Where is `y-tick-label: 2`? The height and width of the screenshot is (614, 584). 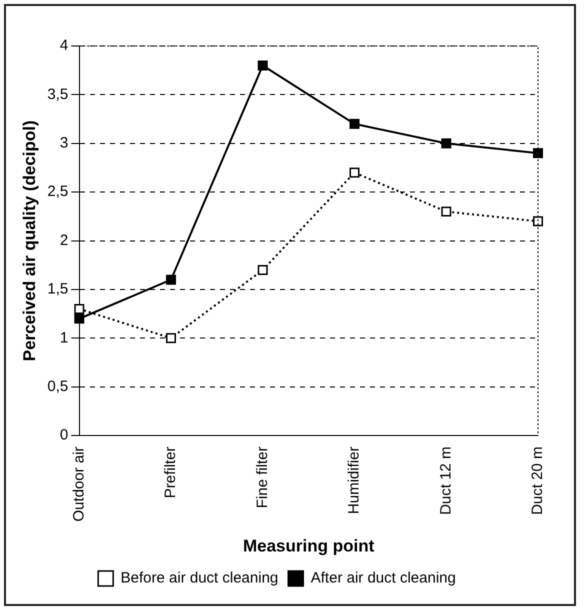
y-tick-label: 2 is located at coordinates (64, 240).